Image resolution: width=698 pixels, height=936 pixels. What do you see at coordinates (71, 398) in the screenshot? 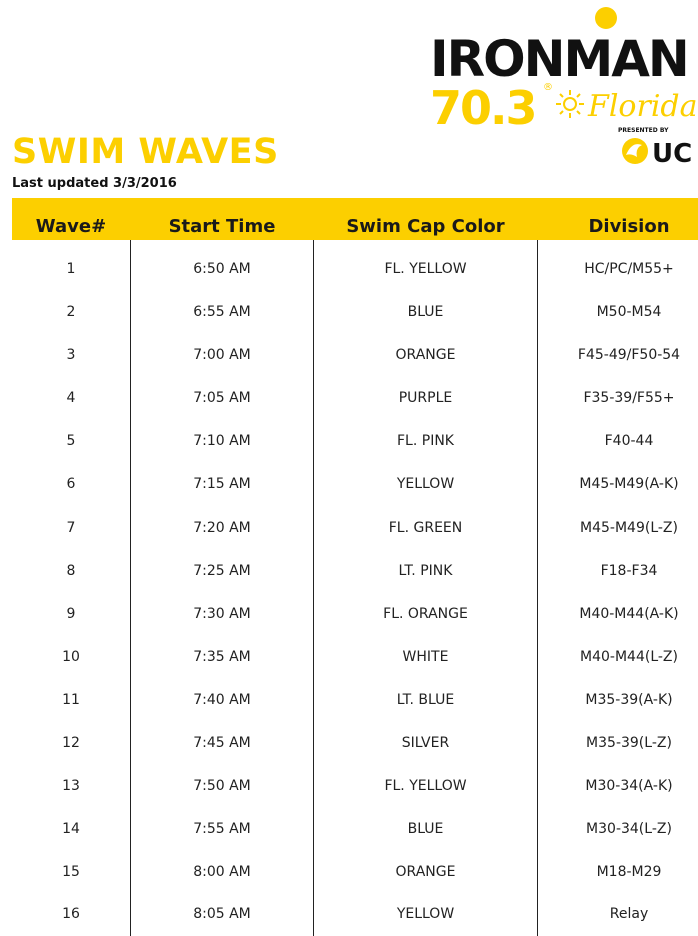
I see `wave-number: 4` at bounding box center [71, 398].